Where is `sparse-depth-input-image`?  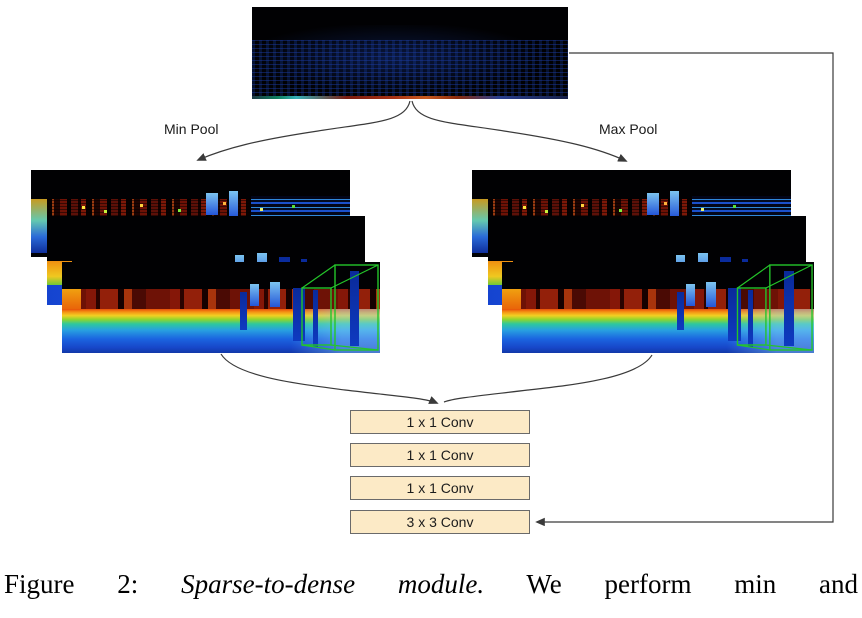
sparse-depth-input-image is located at coordinates (410, 53).